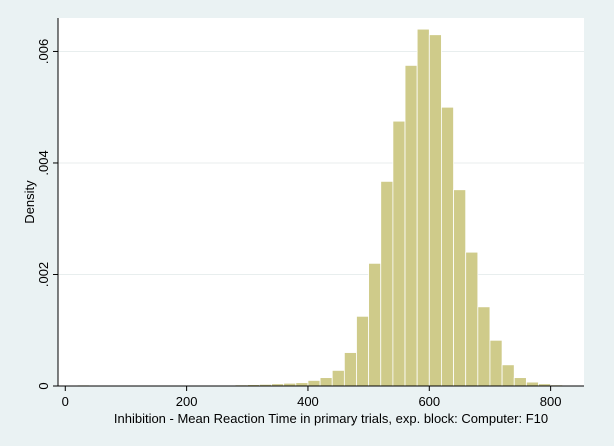  What do you see at coordinates (187, 401) in the screenshot?
I see `x-tick-label: 200` at bounding box center [187, 401].